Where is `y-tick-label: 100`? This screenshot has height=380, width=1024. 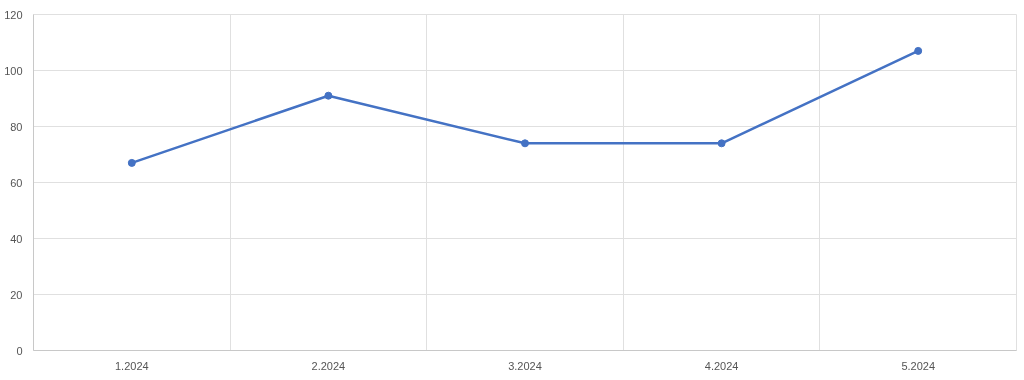
y-tick-label: 100 is located at coordinates (13, 70).